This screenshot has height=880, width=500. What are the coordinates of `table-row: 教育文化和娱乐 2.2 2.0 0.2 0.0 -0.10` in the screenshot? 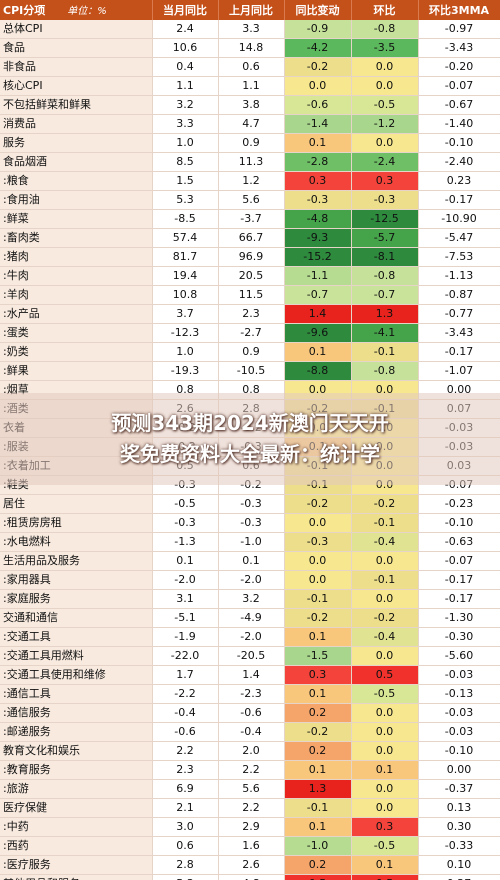 It's located at (250, 751).